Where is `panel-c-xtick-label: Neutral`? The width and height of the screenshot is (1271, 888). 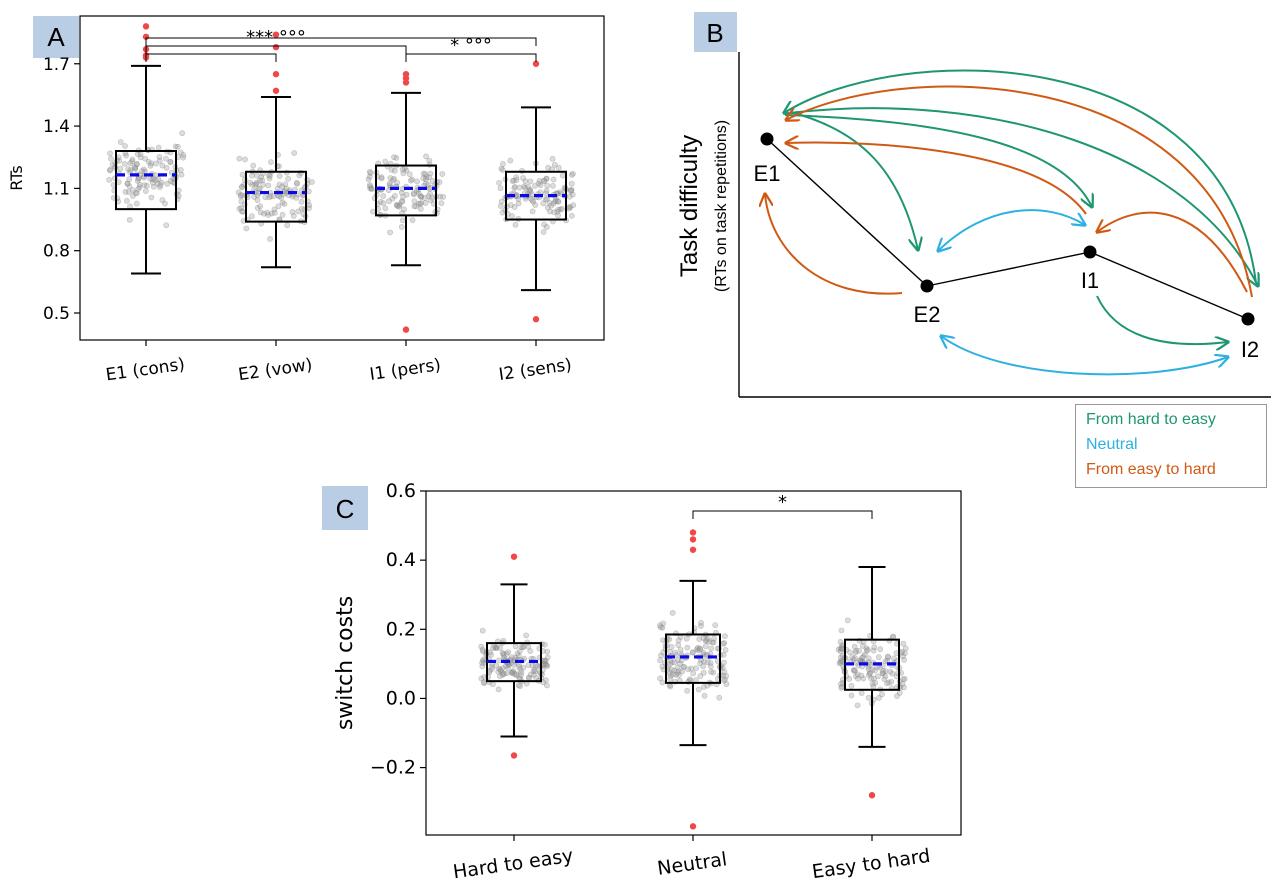
panel-c-xtick-label: Neutral is located at coordinates (692, 864).